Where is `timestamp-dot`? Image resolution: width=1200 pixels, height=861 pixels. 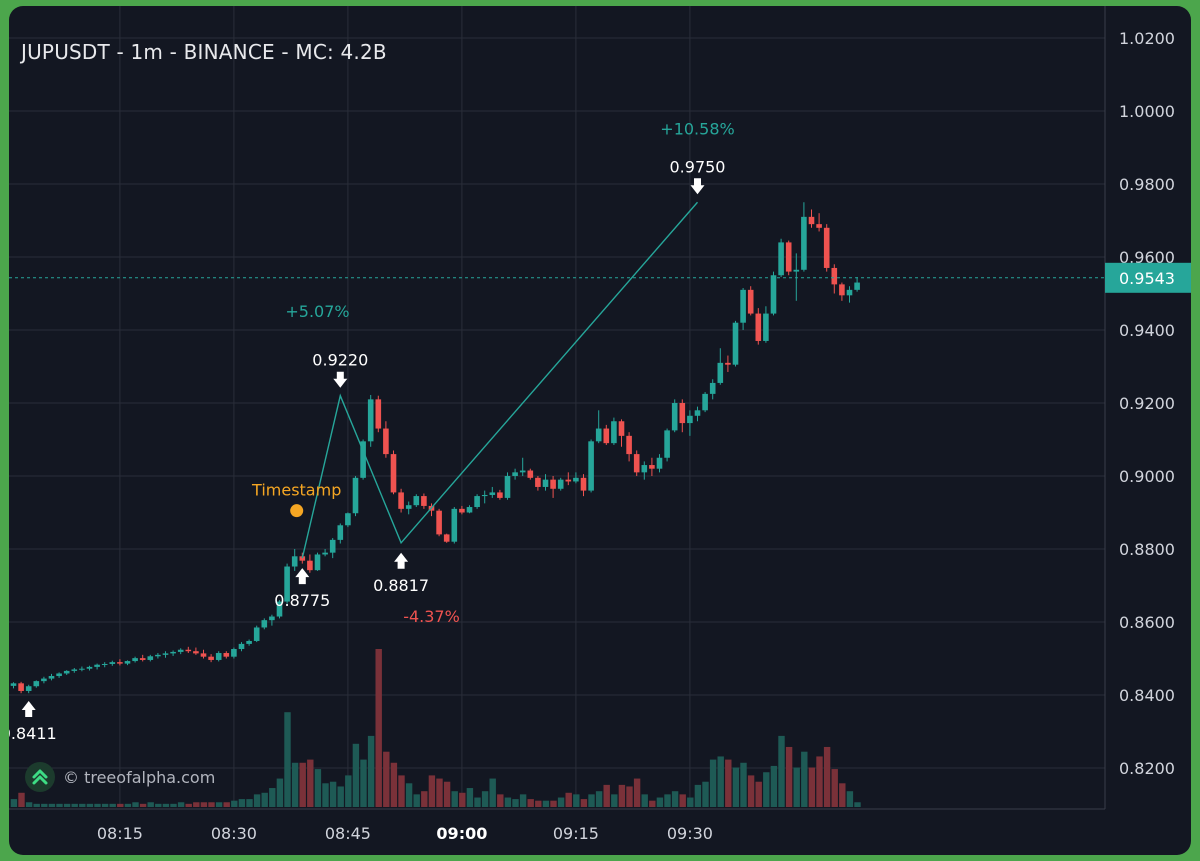
timestamp-dot is located at coordinates (297, 511).